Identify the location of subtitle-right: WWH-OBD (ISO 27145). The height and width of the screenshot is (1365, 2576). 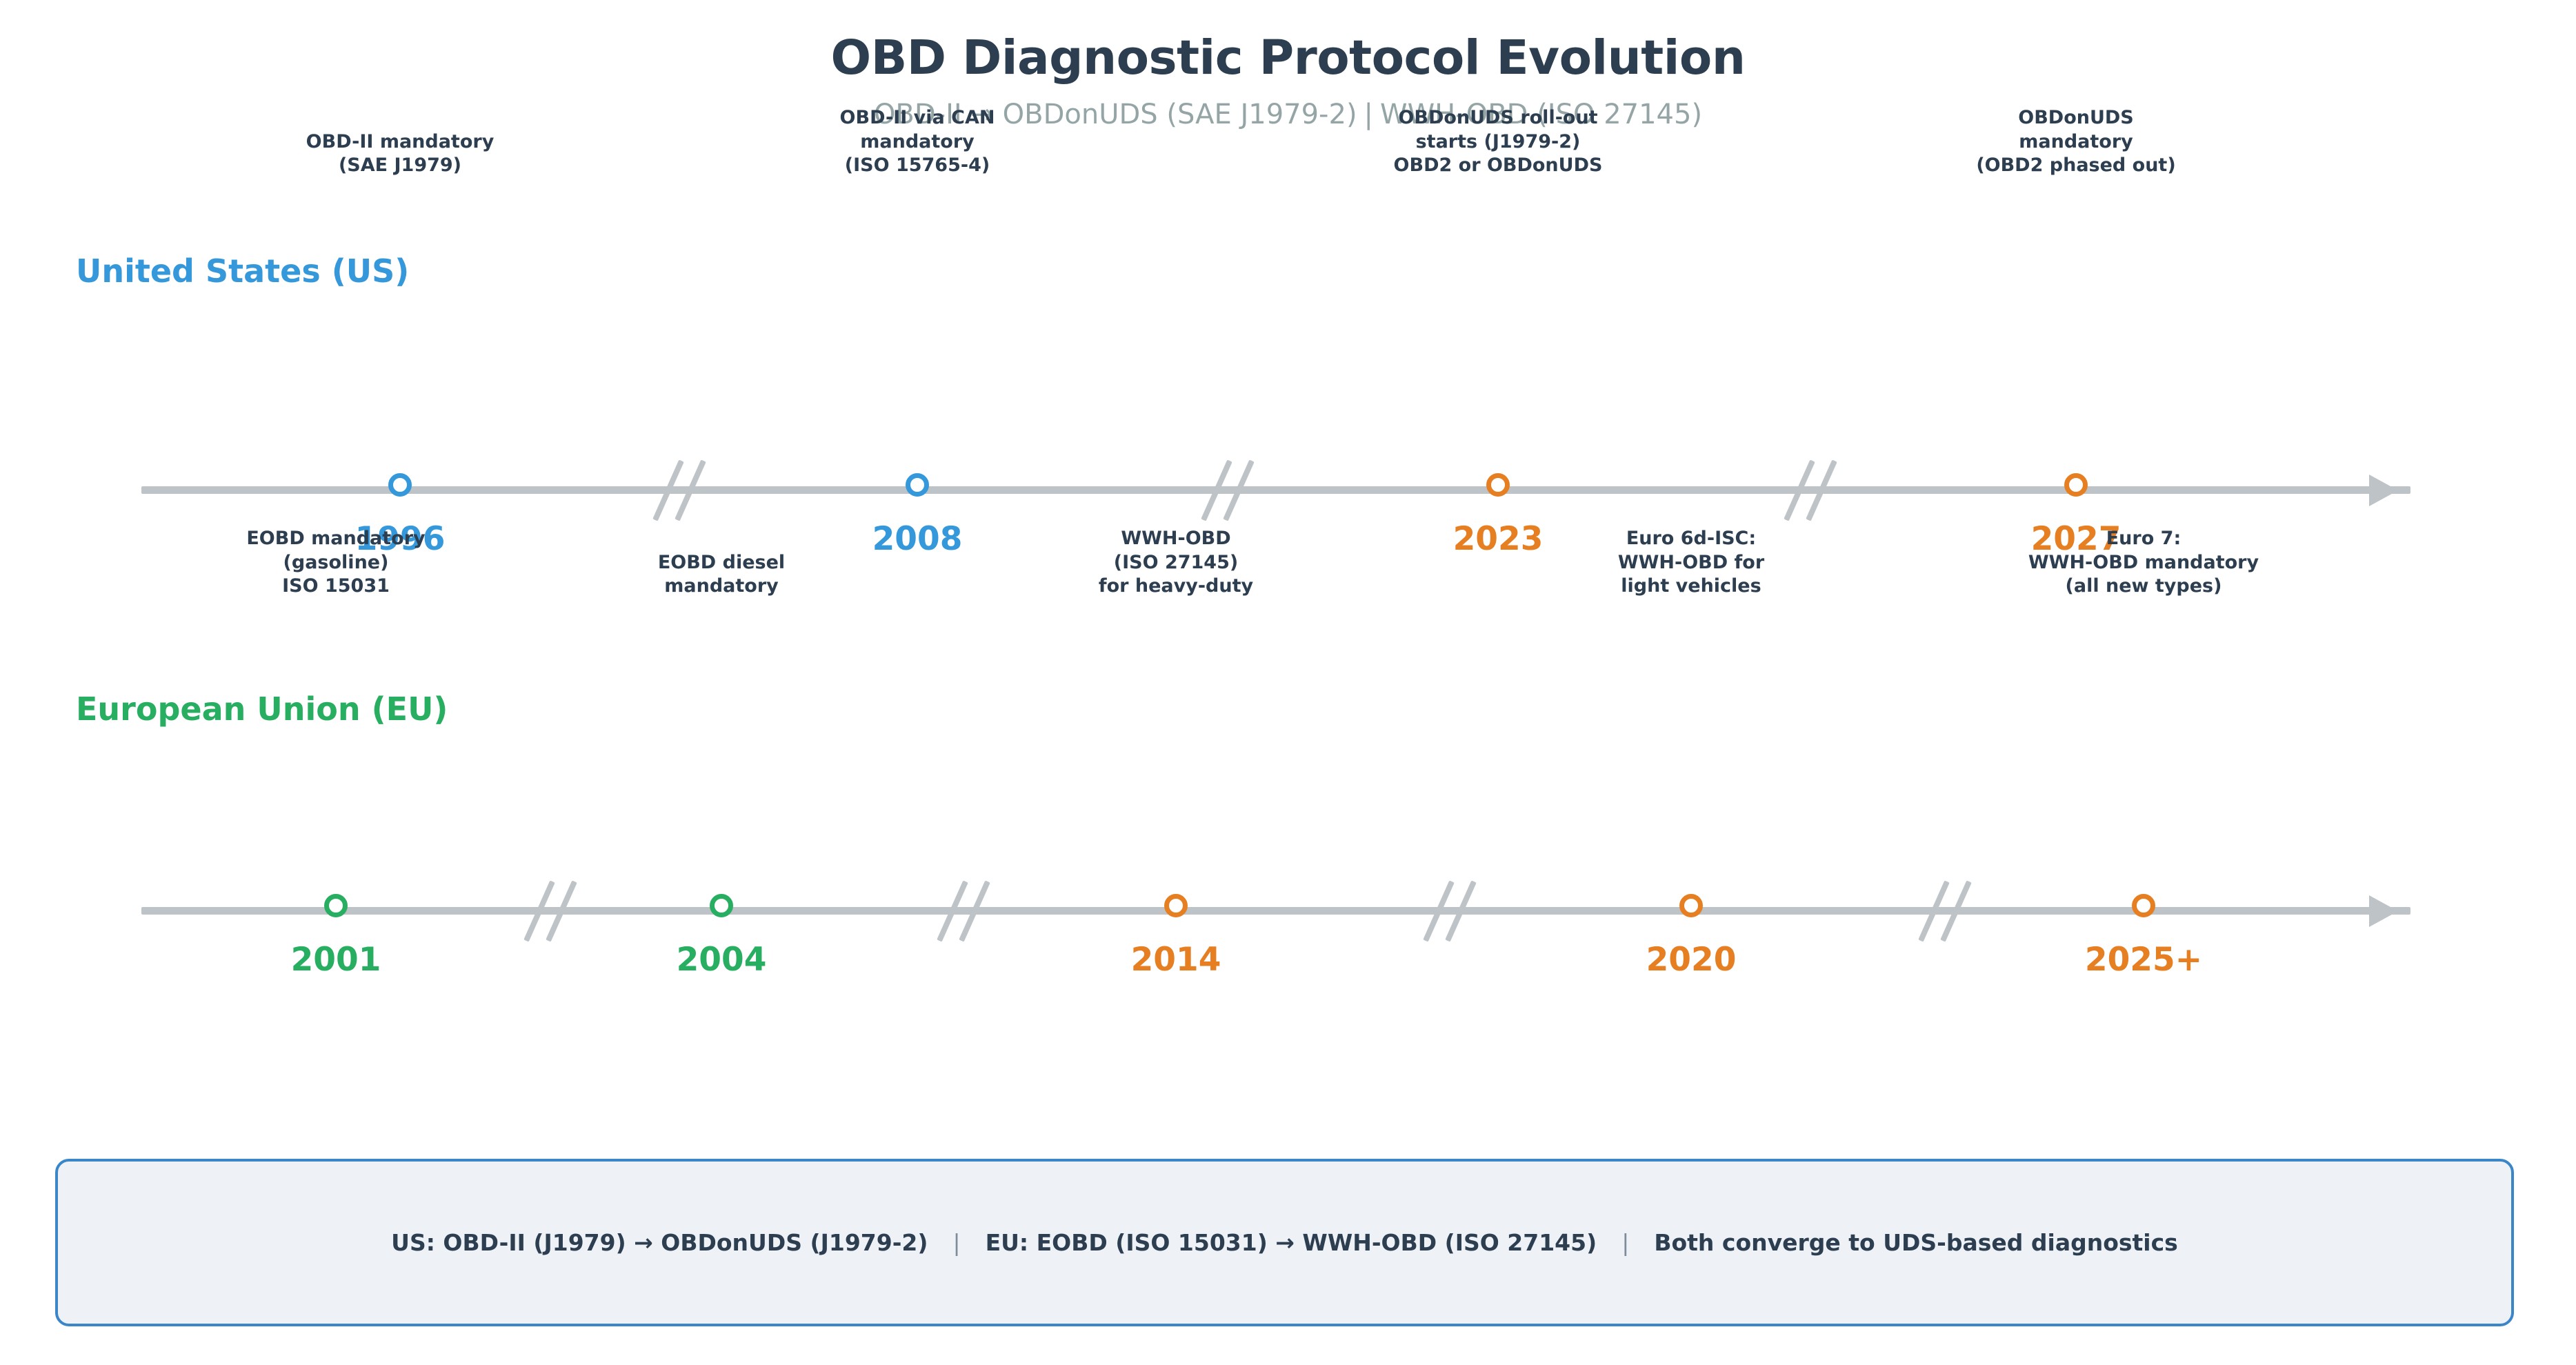
(1541, 115).